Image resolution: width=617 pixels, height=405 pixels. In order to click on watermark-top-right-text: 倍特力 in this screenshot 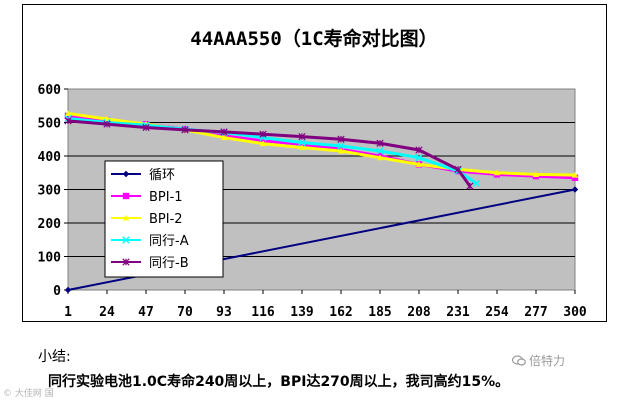, I will do `click(547, 361)`.